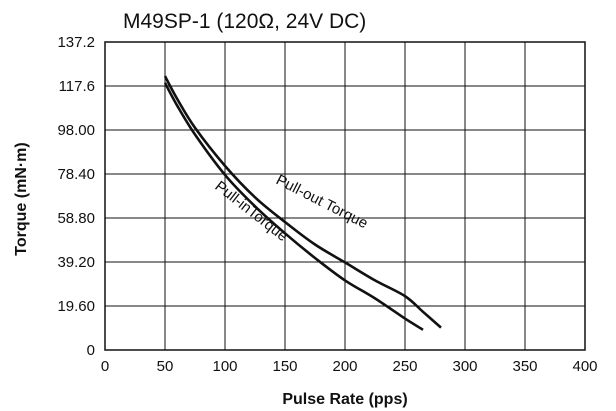  What do you see at coordinates (244, 21) in the screenshot?
I see `chart-title: M49SP-1 (120Ω, 24V DC)` at bounding box center [244, 21].